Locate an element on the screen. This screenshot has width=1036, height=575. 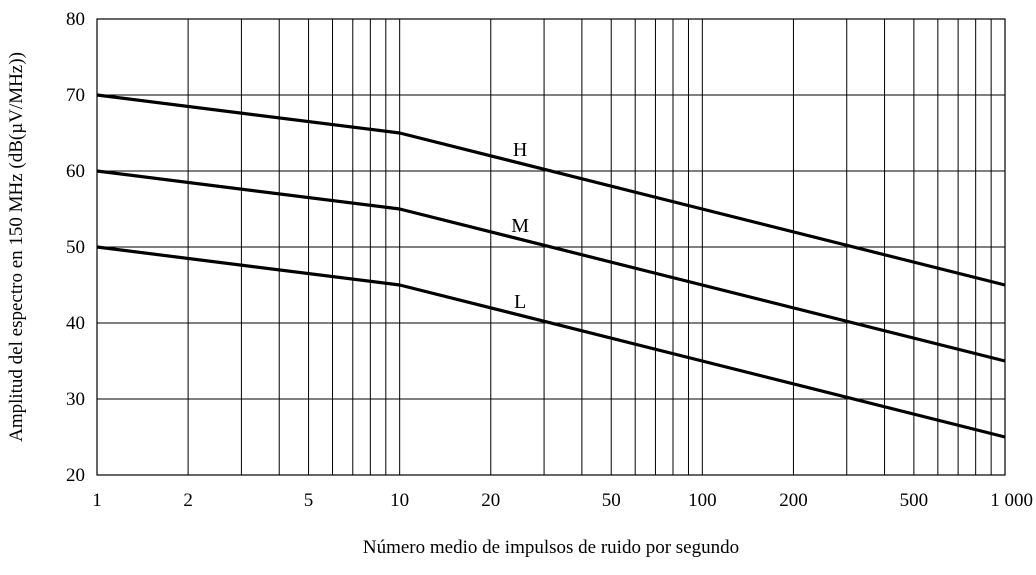
y-tick-label: 50 is located at coordinates (75, 247).